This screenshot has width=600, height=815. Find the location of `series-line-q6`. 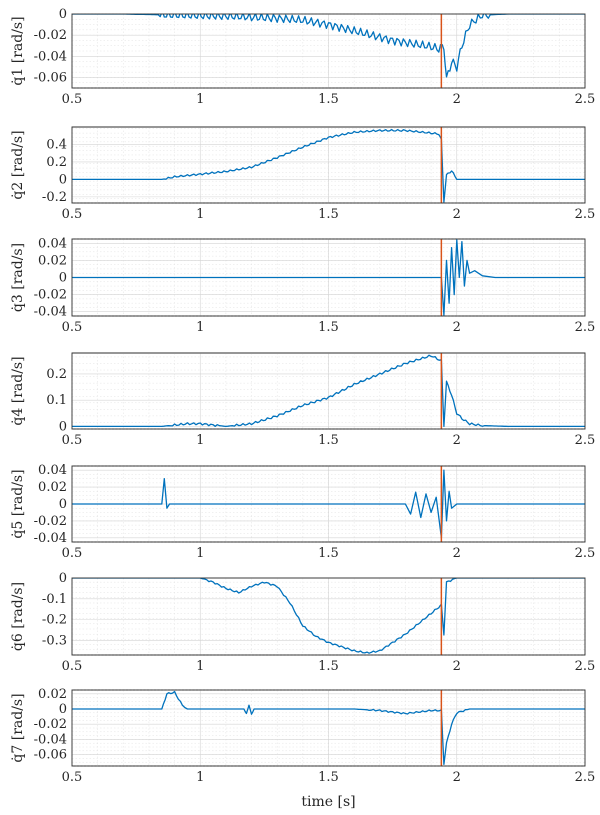

series-line-q6 is located at coordinates (328, 616).